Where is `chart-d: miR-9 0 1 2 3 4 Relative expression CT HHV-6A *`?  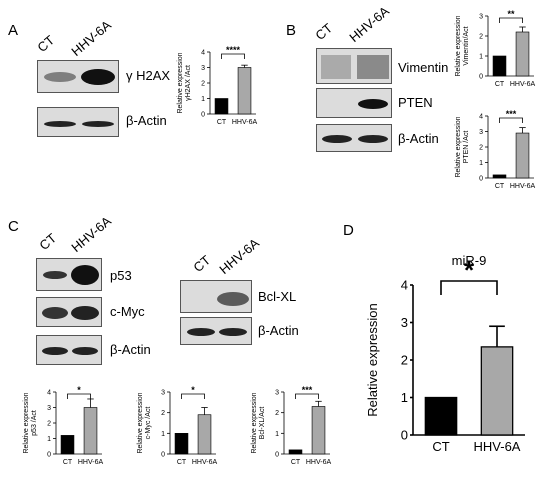
chart-d: miR-9 0 1 2 3 4 Relative expression CT HHV-6A * is located at coordinates (445, 353).